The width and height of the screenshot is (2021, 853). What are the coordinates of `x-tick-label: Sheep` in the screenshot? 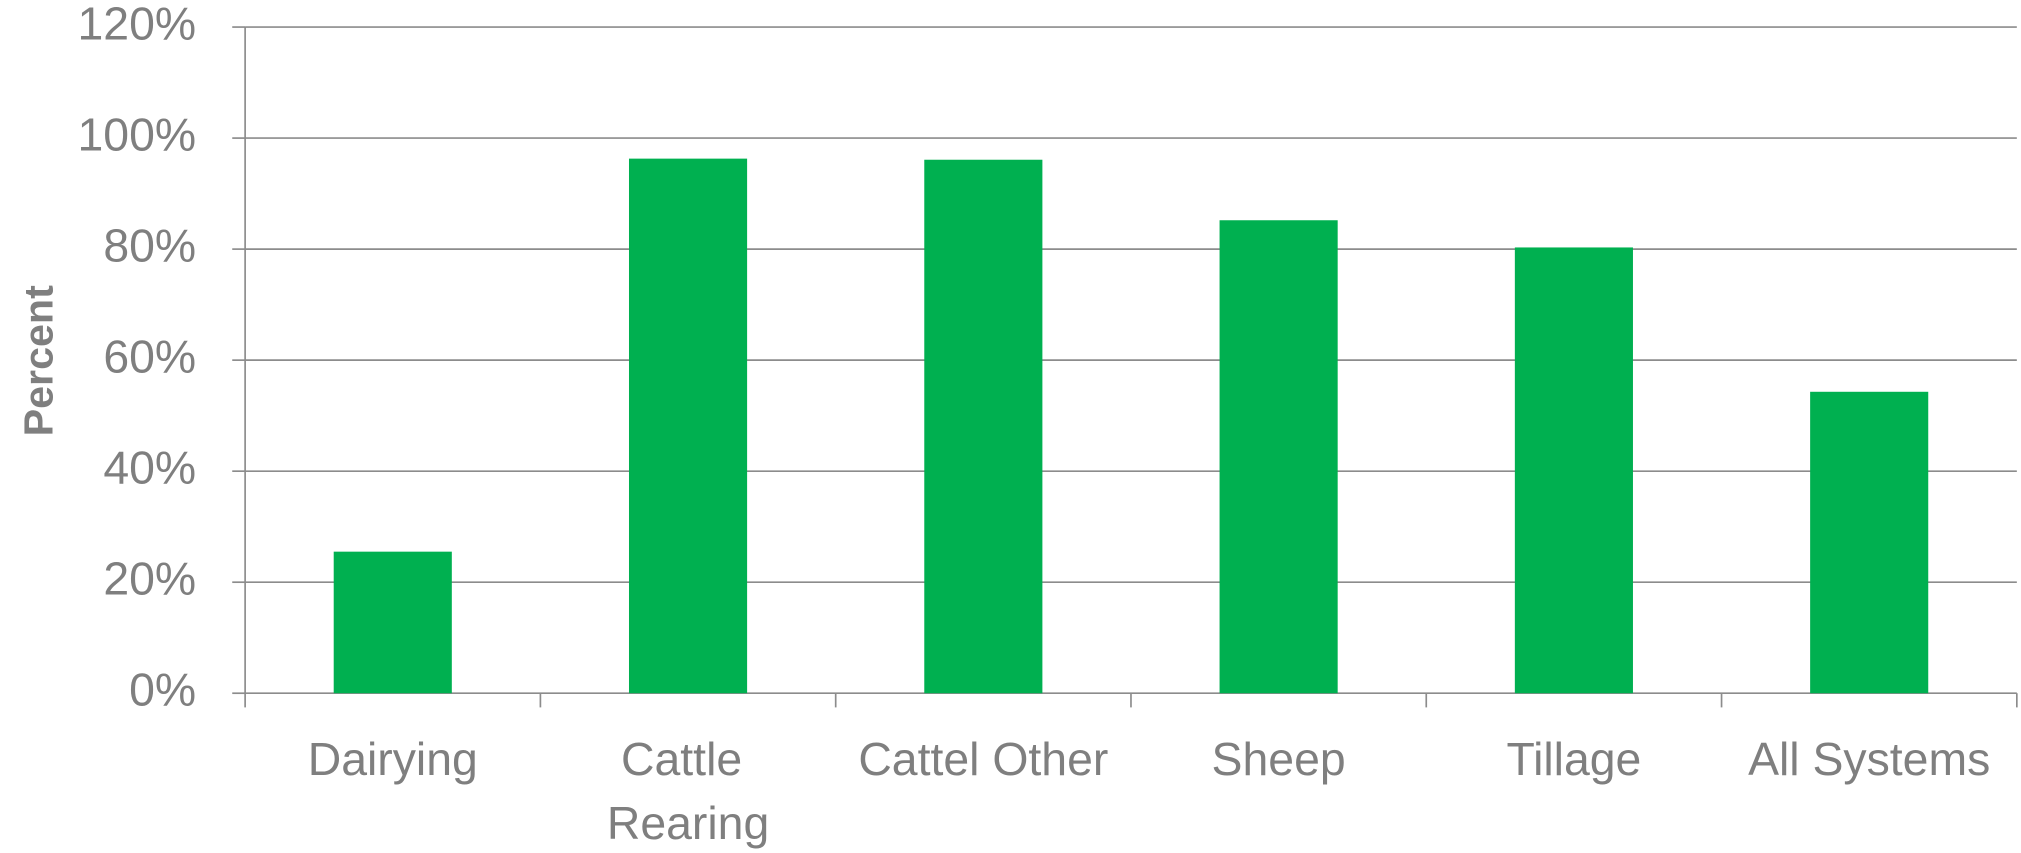 It's located at (1279, 759).